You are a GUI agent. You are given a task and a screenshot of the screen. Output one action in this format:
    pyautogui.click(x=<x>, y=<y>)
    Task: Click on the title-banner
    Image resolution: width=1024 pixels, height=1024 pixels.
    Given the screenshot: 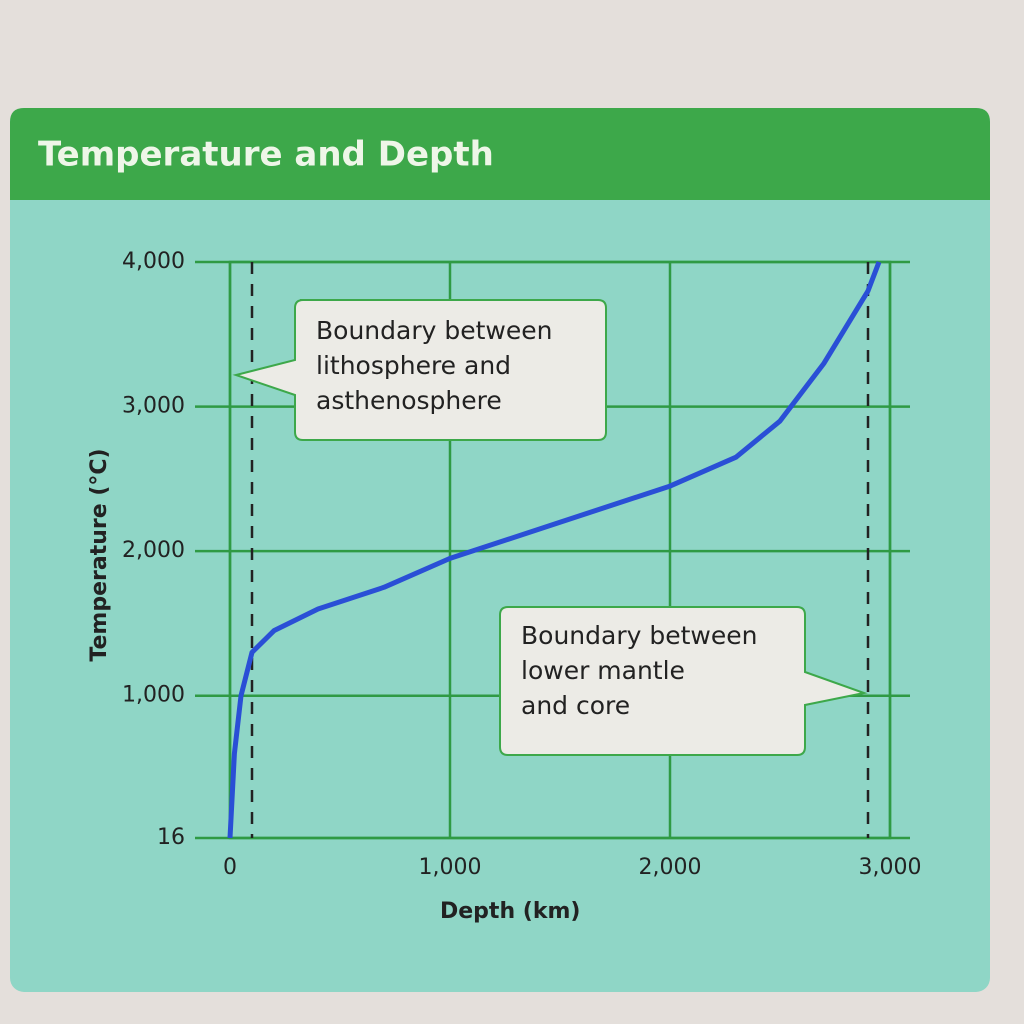 What is the action you would take?
    pyautogui.click(x=500, y=154)
    